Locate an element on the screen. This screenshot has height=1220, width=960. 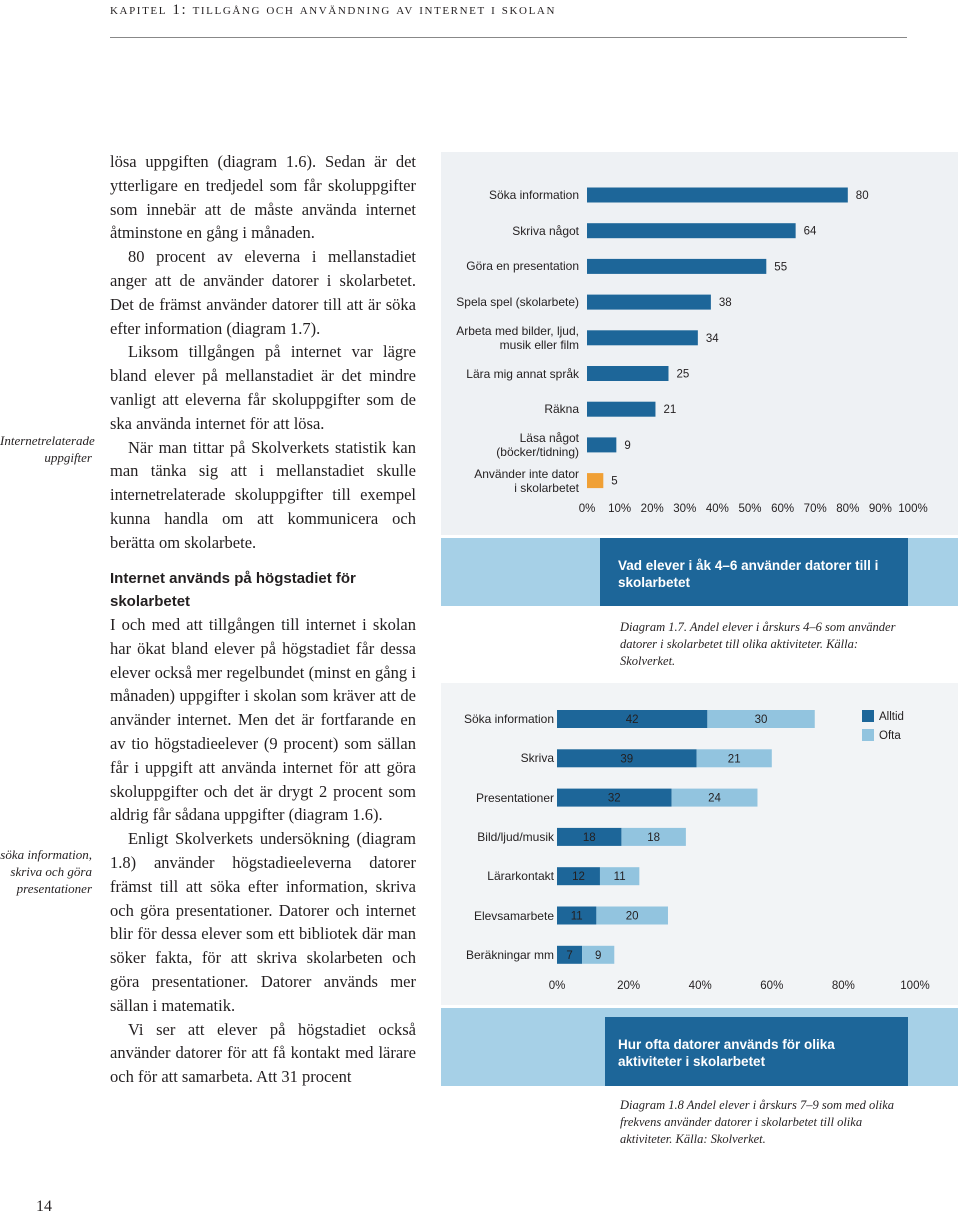
value-label: 30 is located at coordinates (761, 720).